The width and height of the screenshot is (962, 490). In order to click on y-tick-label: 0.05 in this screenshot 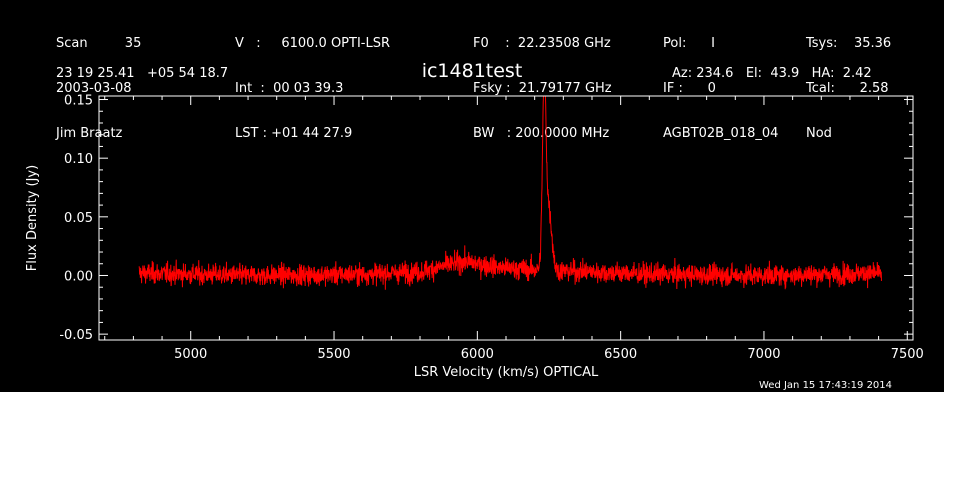, I will do `click(78, 218)`.